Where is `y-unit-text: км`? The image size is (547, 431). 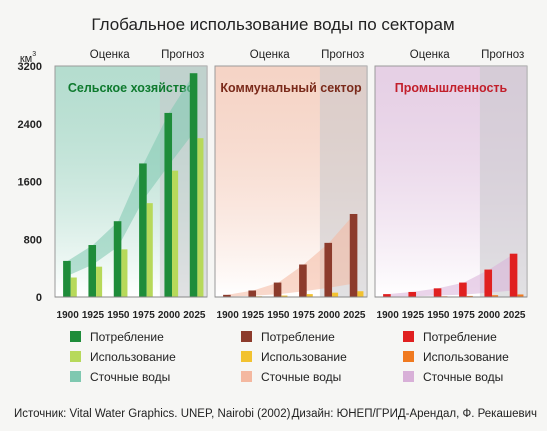
y-unit-text: км is located at coordinates (26, 59).